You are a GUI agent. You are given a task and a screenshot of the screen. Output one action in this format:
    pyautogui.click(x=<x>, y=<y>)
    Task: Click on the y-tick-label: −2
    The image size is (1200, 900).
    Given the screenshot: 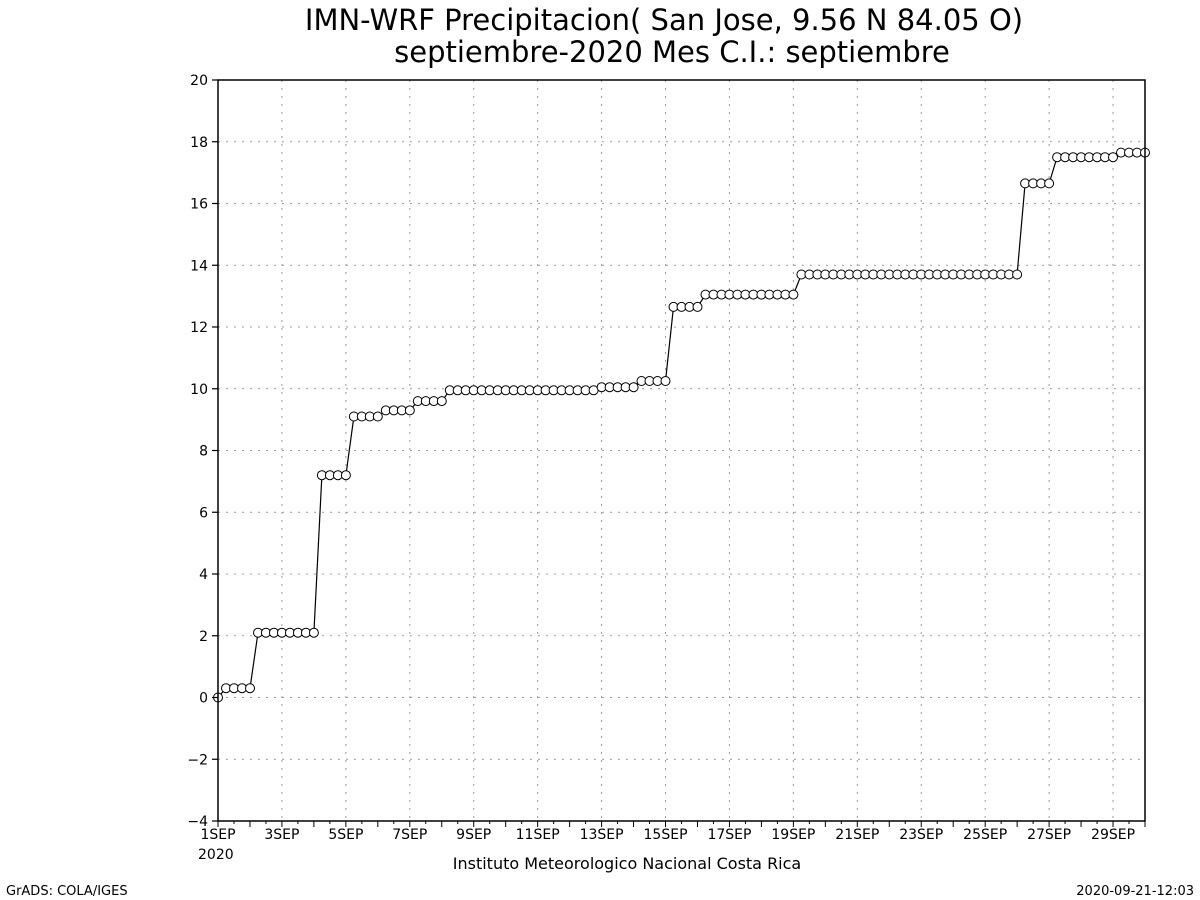 What is the action you would take?
    pyautogui.click(x=197, y=760)
    